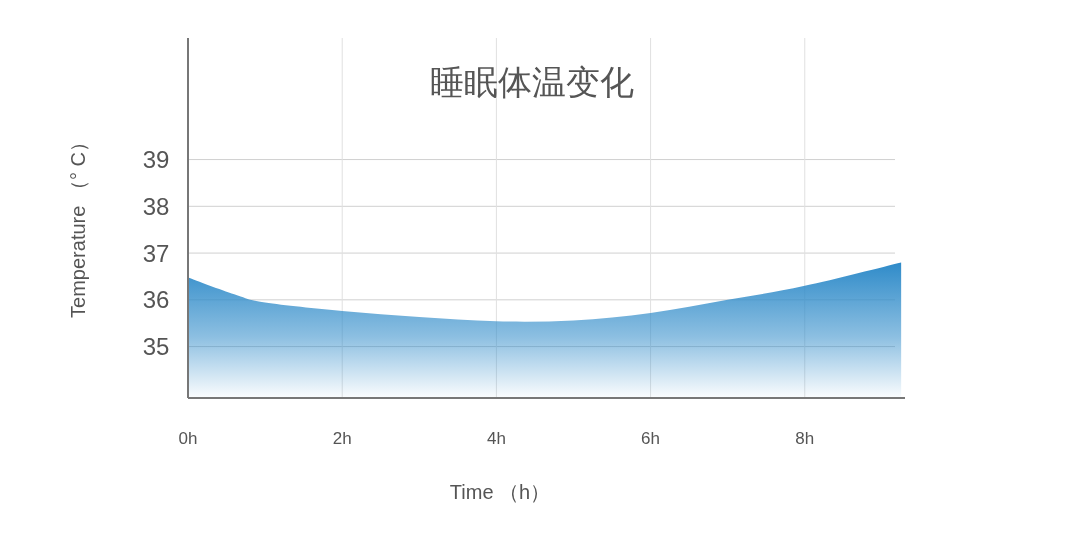 This screenshot has height=554, width=1080. I want to click on y-tick-label: 39, so click(156, 160).